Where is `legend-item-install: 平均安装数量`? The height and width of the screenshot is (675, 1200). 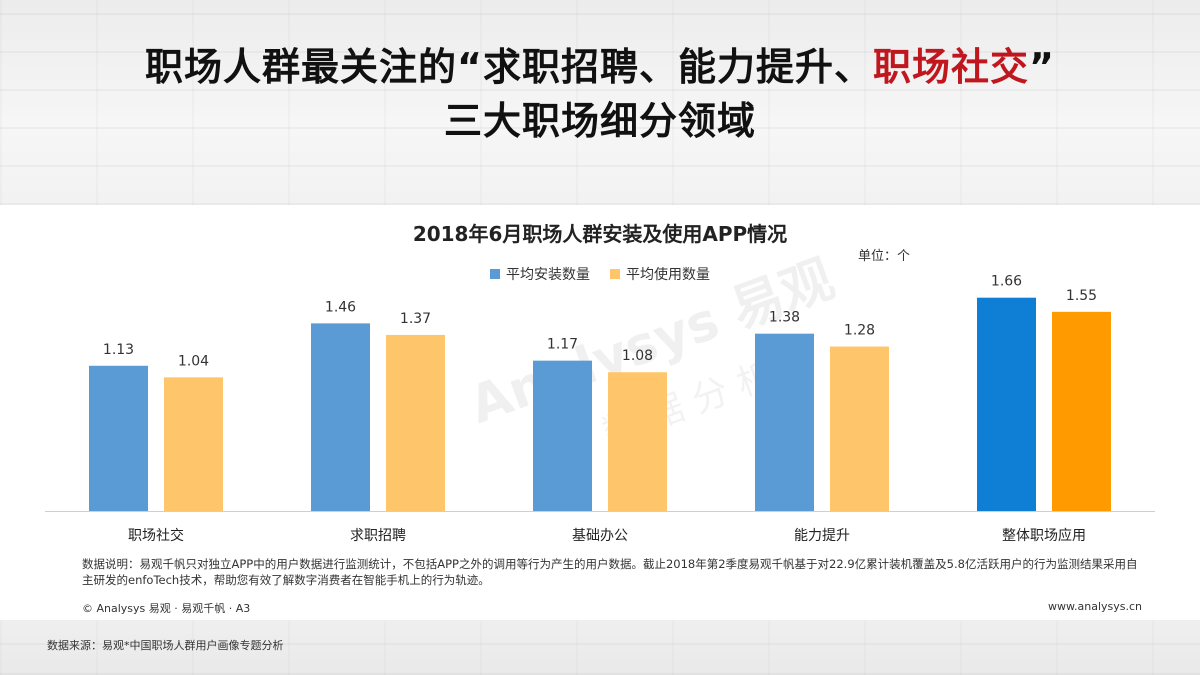
legend-item-install: 平均安装数量 is located at coordinates (540, 274).